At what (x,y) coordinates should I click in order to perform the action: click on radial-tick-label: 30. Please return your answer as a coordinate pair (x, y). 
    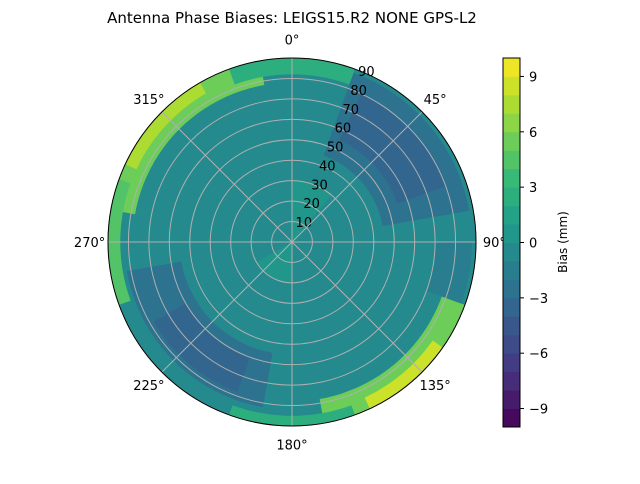
    Looking at the image, I should click on (319, 185).